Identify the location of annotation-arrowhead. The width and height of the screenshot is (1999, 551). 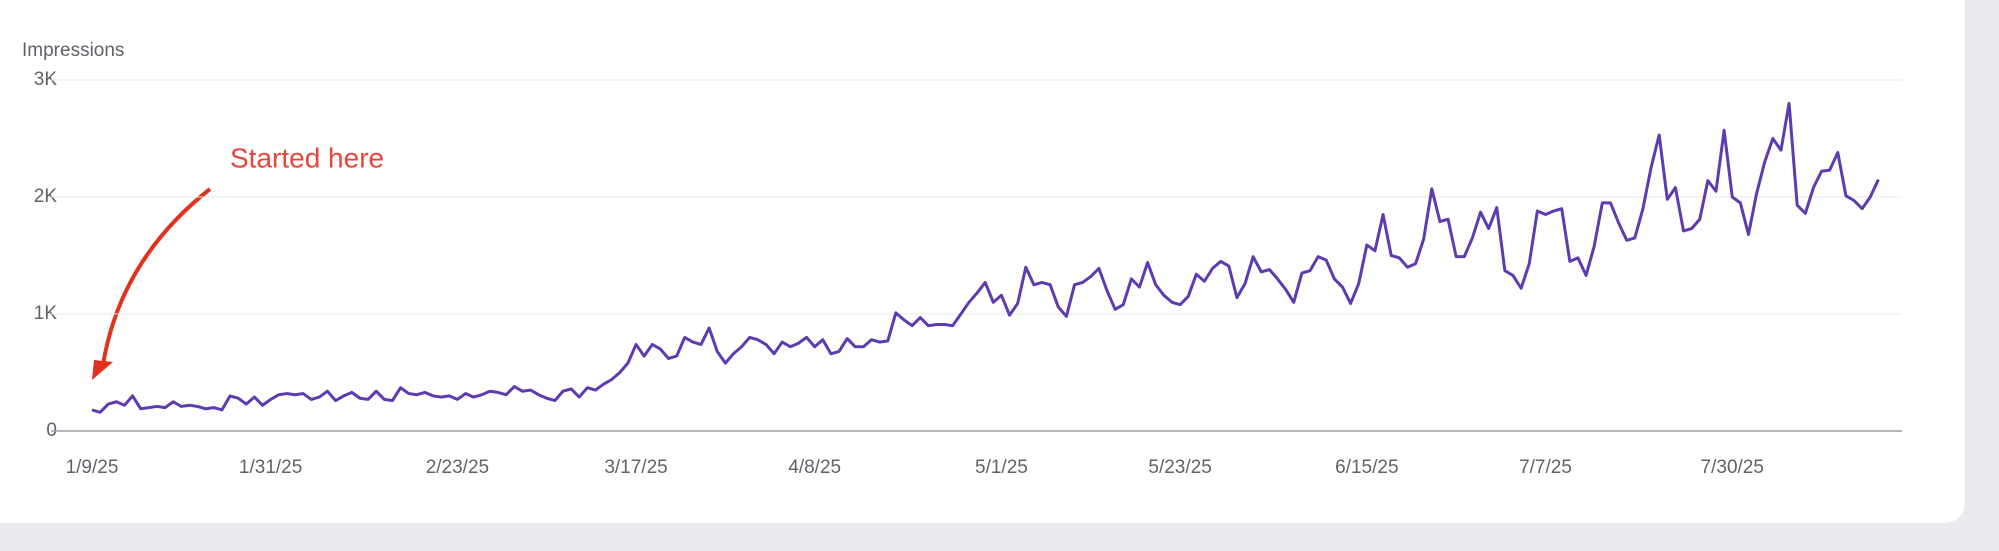
(102, 370).